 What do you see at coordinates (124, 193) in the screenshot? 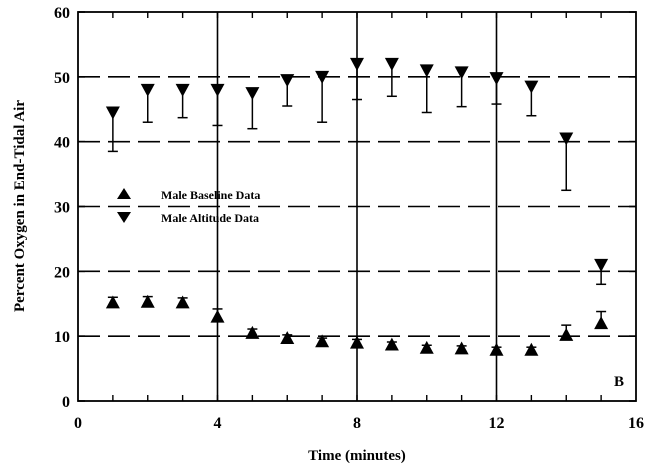
I see `legend-marker-baseline` at bounding box center [124, 193].